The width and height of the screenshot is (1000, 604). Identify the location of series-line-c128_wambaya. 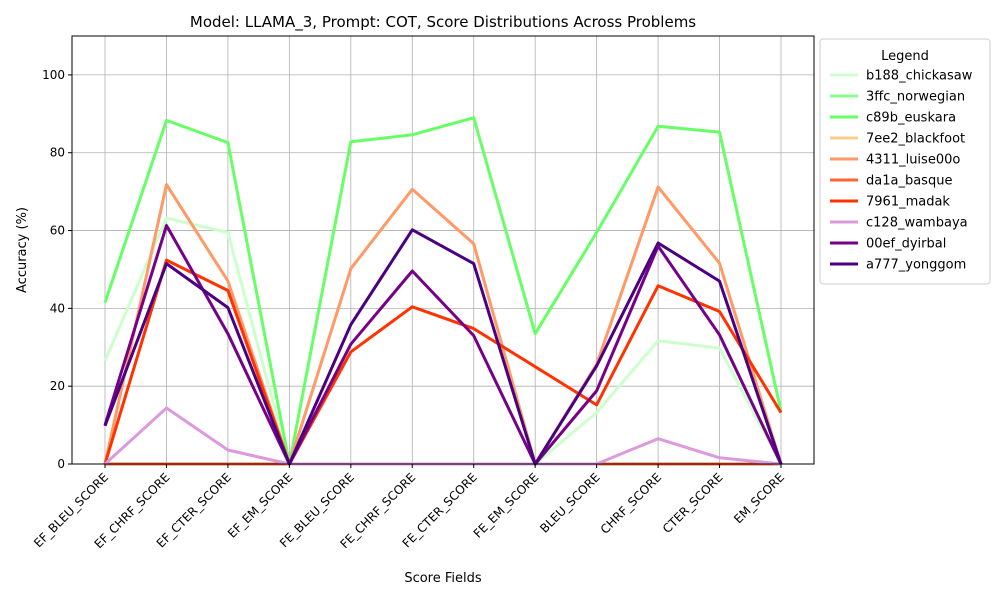
(442, 436).